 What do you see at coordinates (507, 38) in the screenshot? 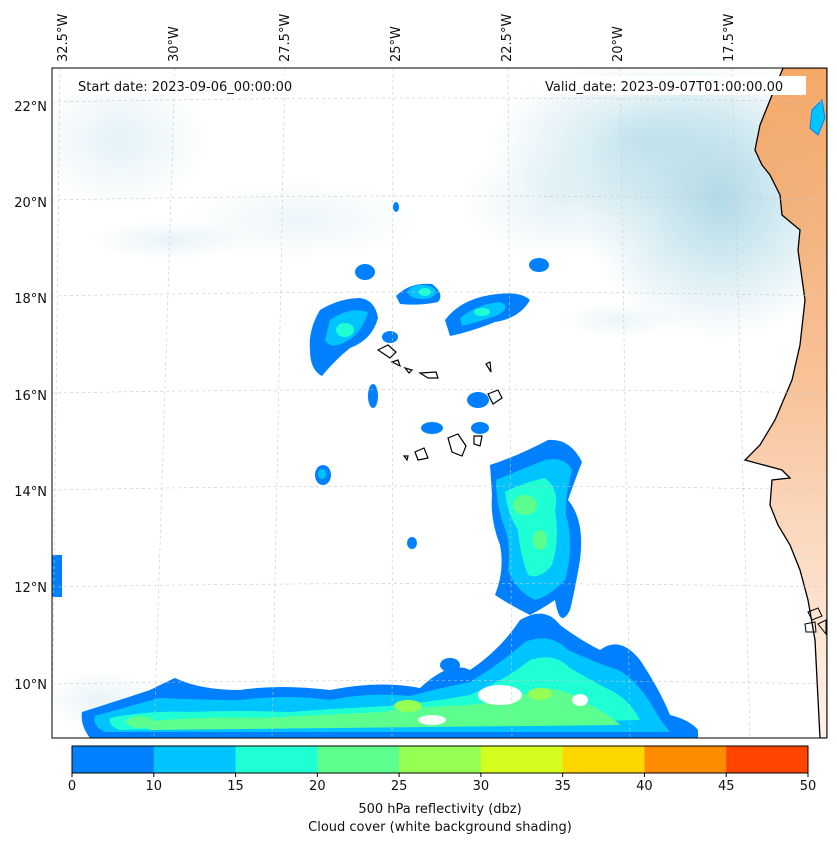
I see `lon-label: 22.5°W` at bounding box center [507, 38].